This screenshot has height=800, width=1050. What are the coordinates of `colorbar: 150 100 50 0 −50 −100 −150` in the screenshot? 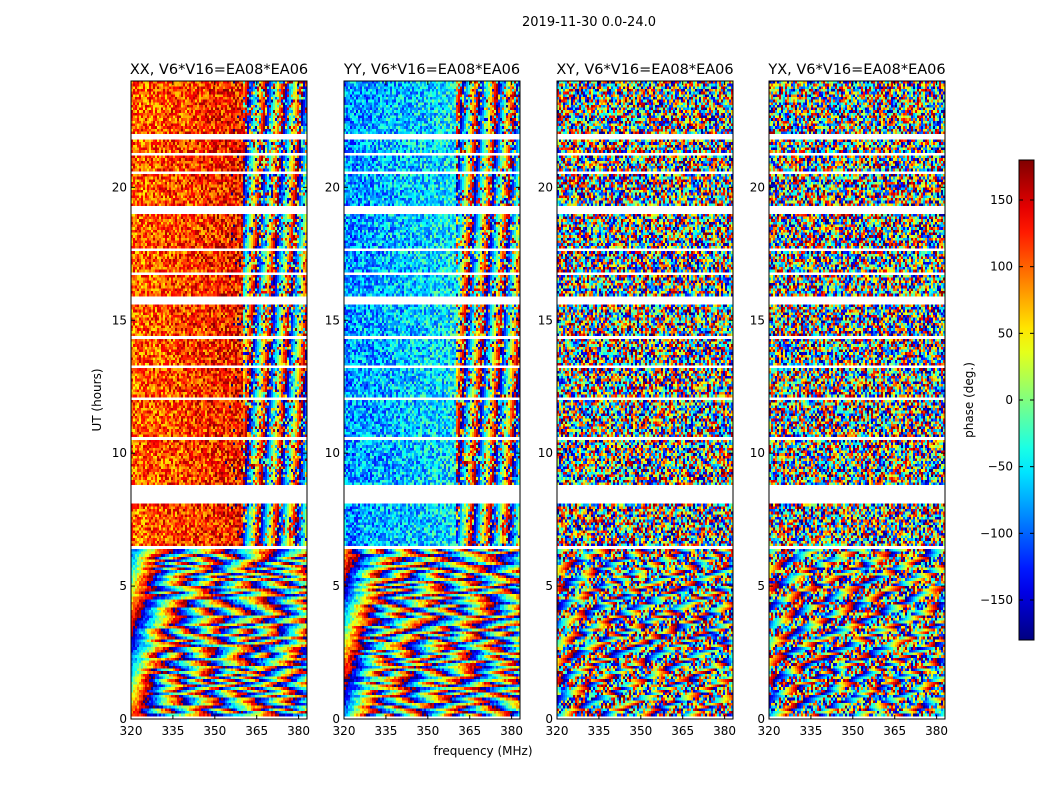 It's located at (1007, 400).